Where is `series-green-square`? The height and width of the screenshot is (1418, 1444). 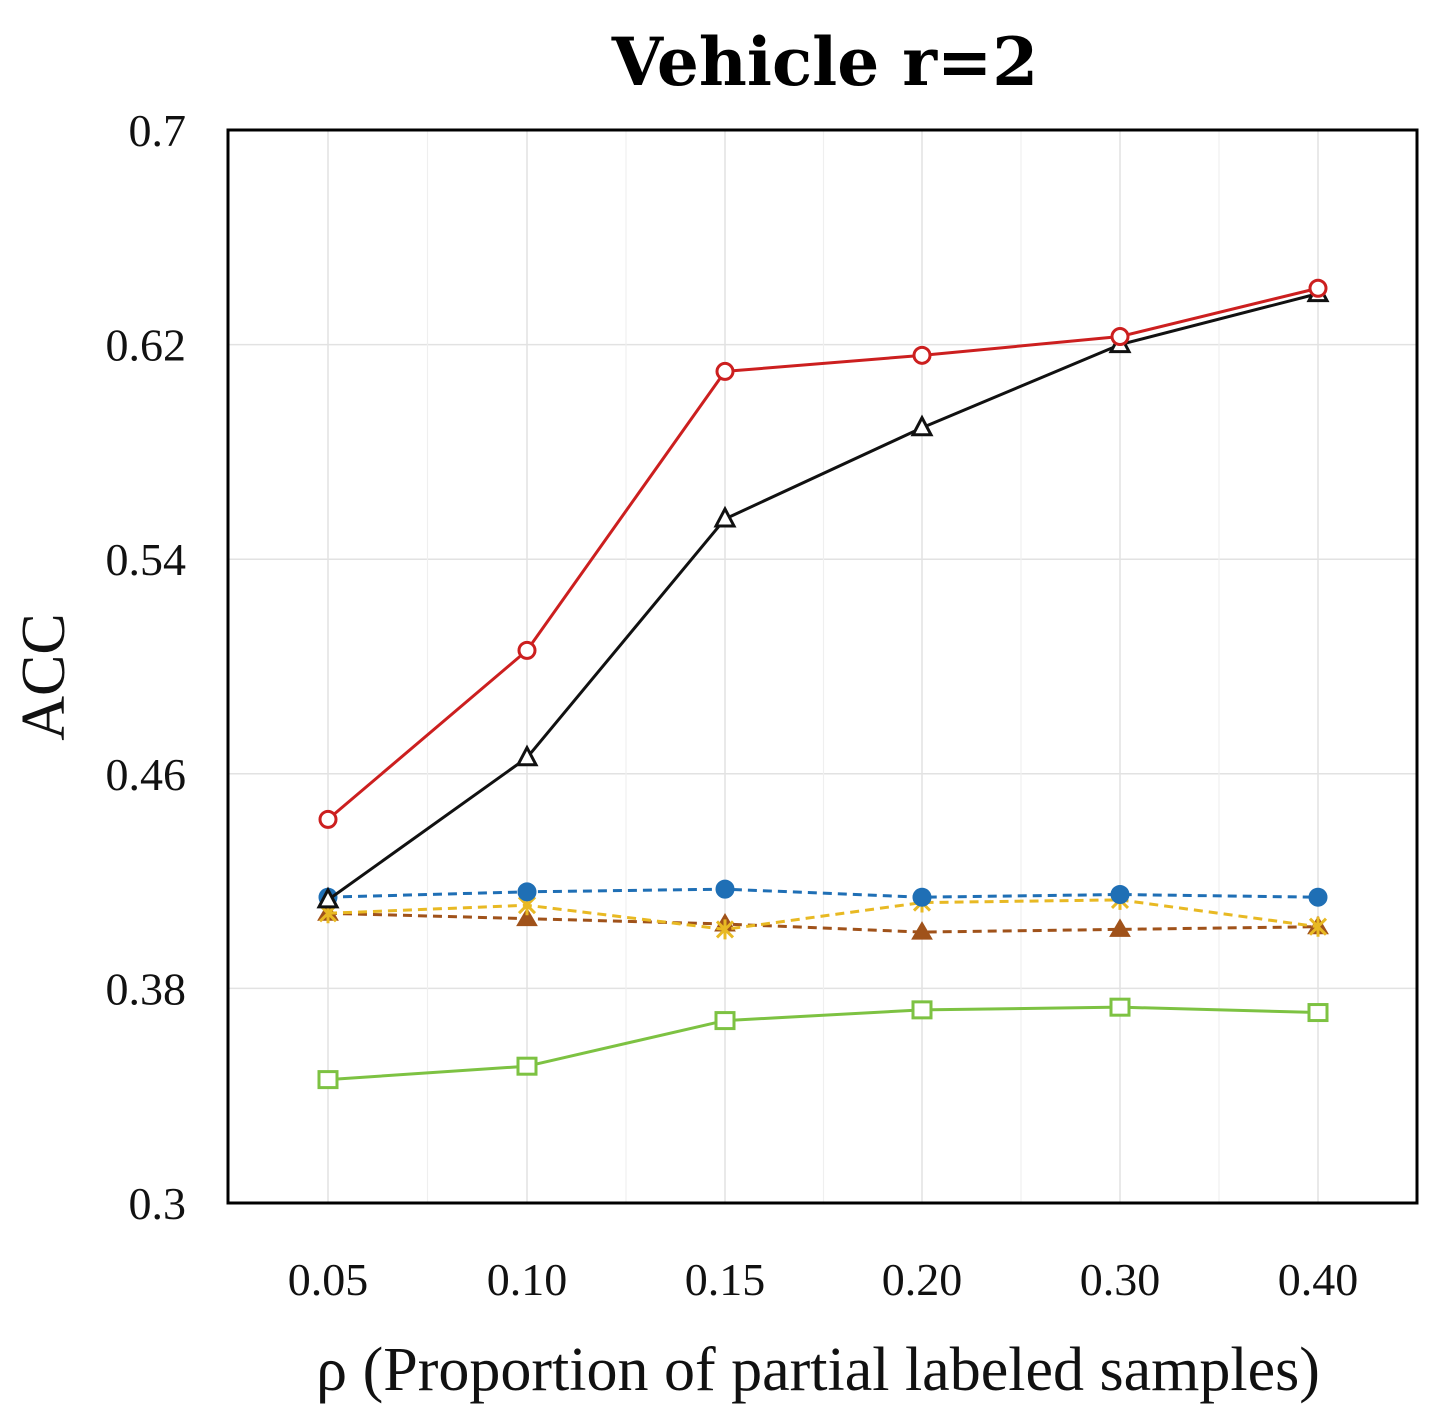 series-green-square is located at coordinates (823, 1043).